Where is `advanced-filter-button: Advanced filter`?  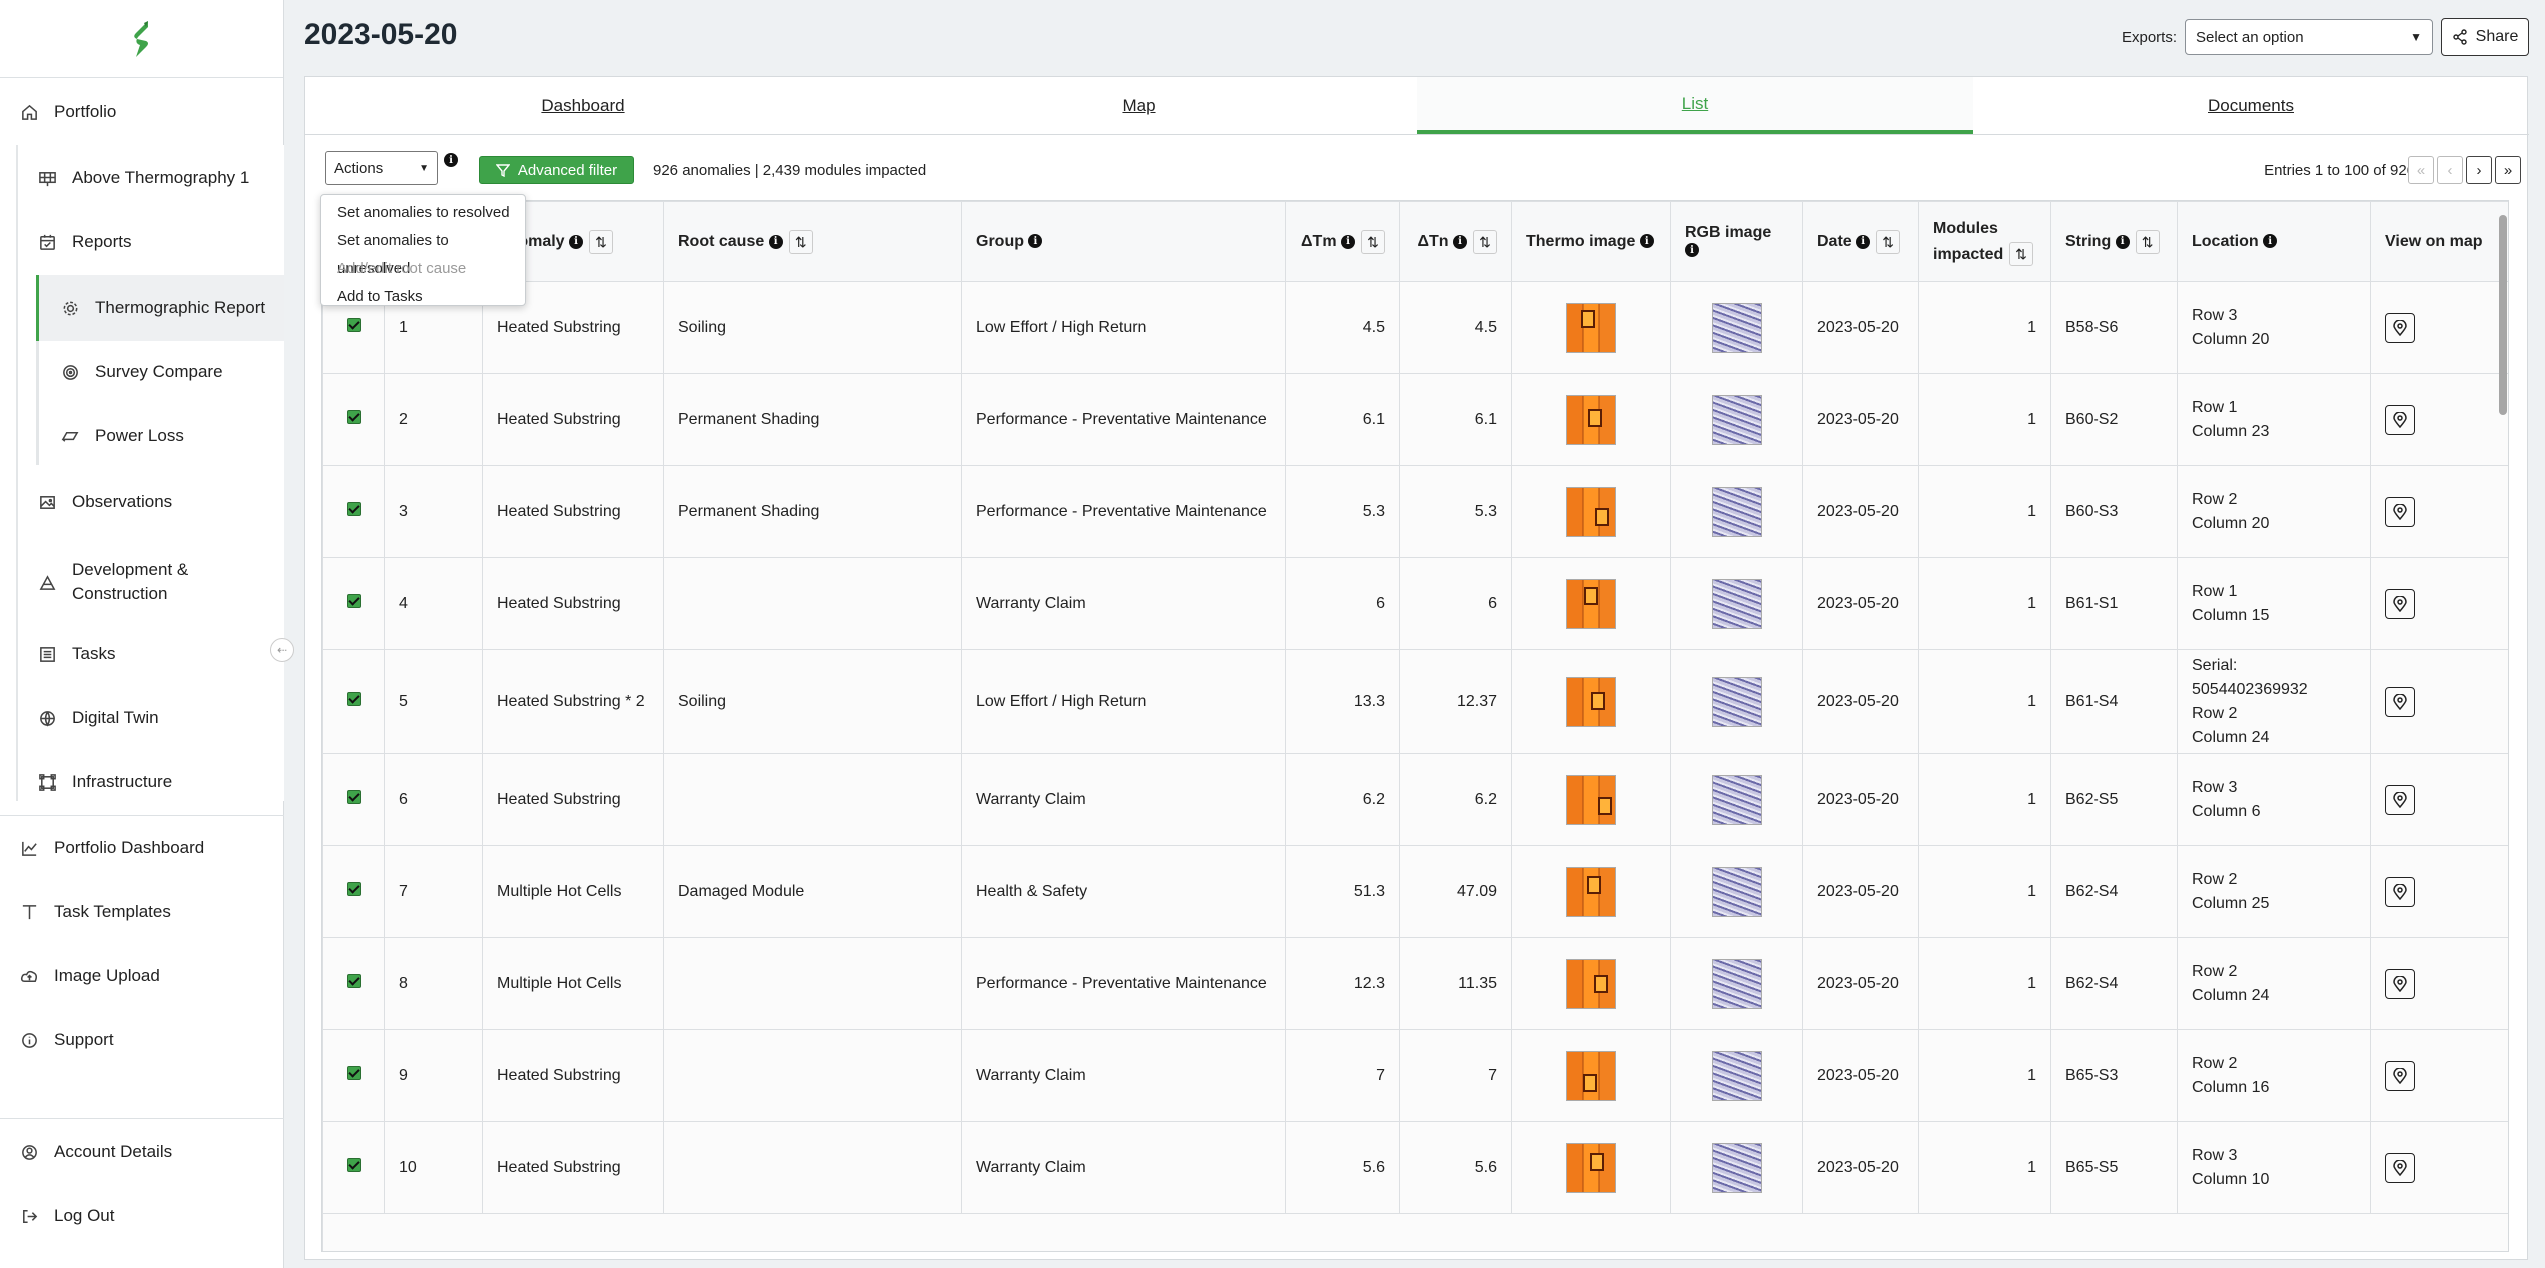 advanced-filter-button: Advanced filter is located at coordinates (556, 170).